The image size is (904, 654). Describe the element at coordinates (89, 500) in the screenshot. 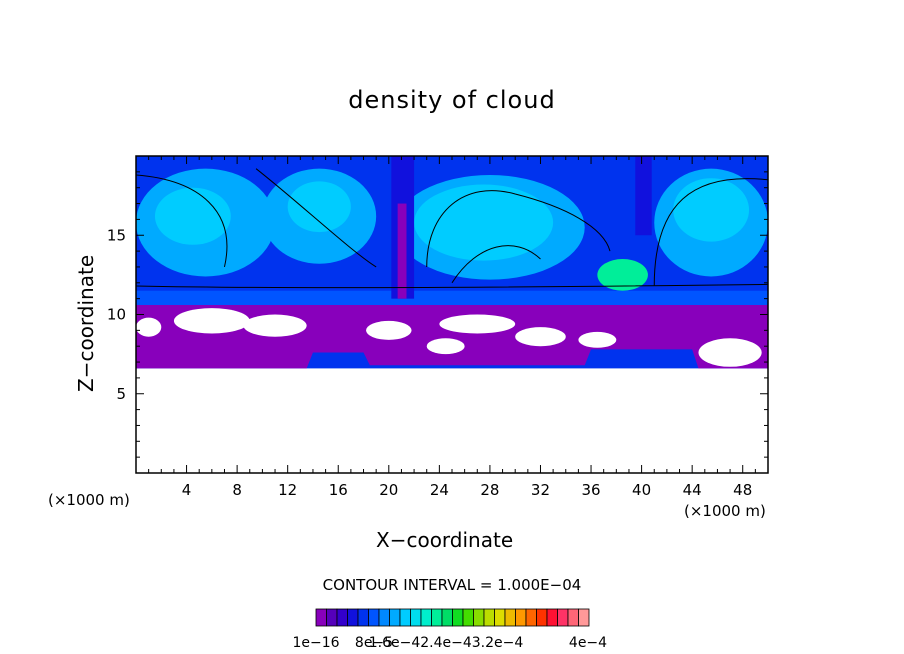

I see `x-unit-label-left: (×1000 m)` at that location.